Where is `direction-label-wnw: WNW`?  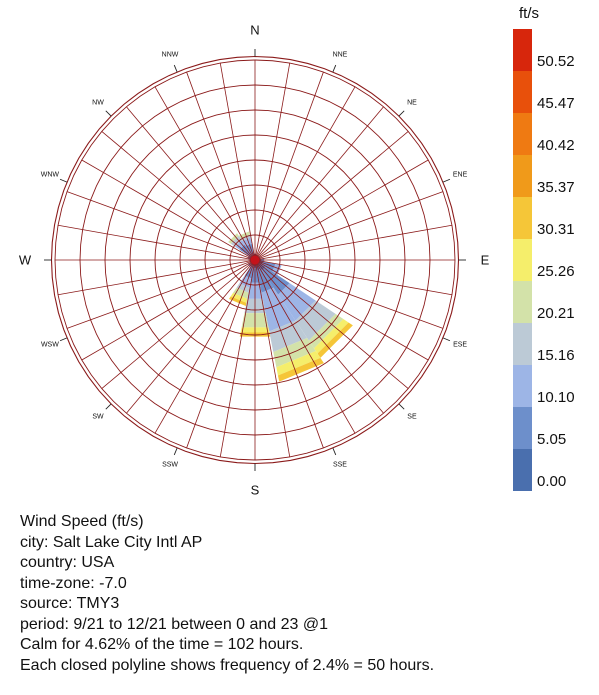
direction-label-wnw: WNW is located at coordinates (50, 175).